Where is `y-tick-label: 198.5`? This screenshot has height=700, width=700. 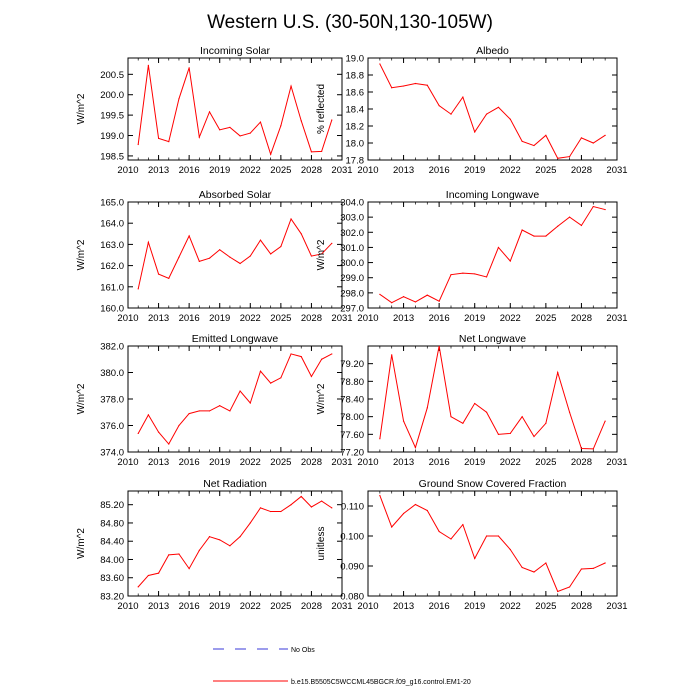
y-tick-label: 198.5 is located at coordinates (112, 156).